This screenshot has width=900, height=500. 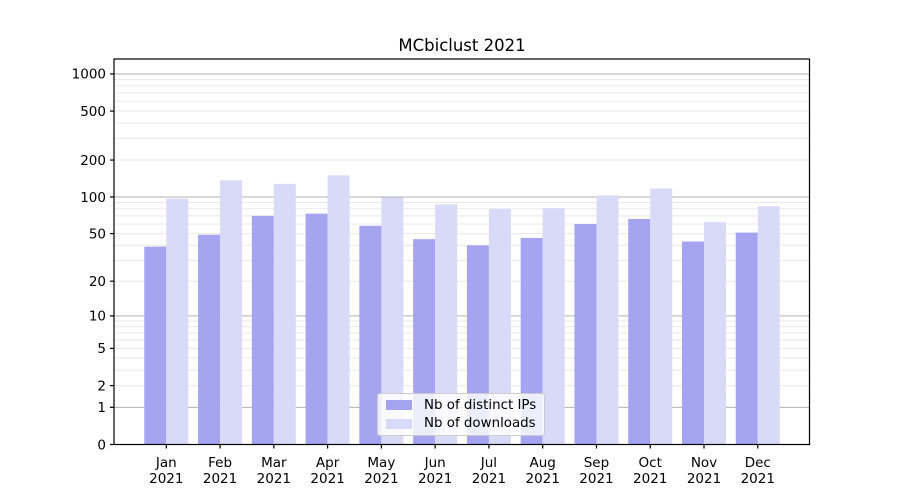 What do you see at coordinates (101, 408) in the screenshot?
I see `y-tick-label-1: 1` at bounding box center [101, 408].